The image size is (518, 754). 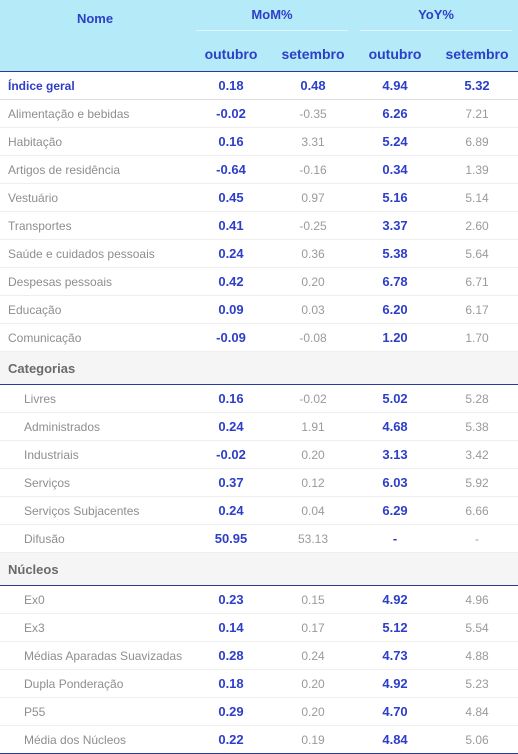 I want to click on yoy-setembro-value: 4.96, so click(x=477, y=599).